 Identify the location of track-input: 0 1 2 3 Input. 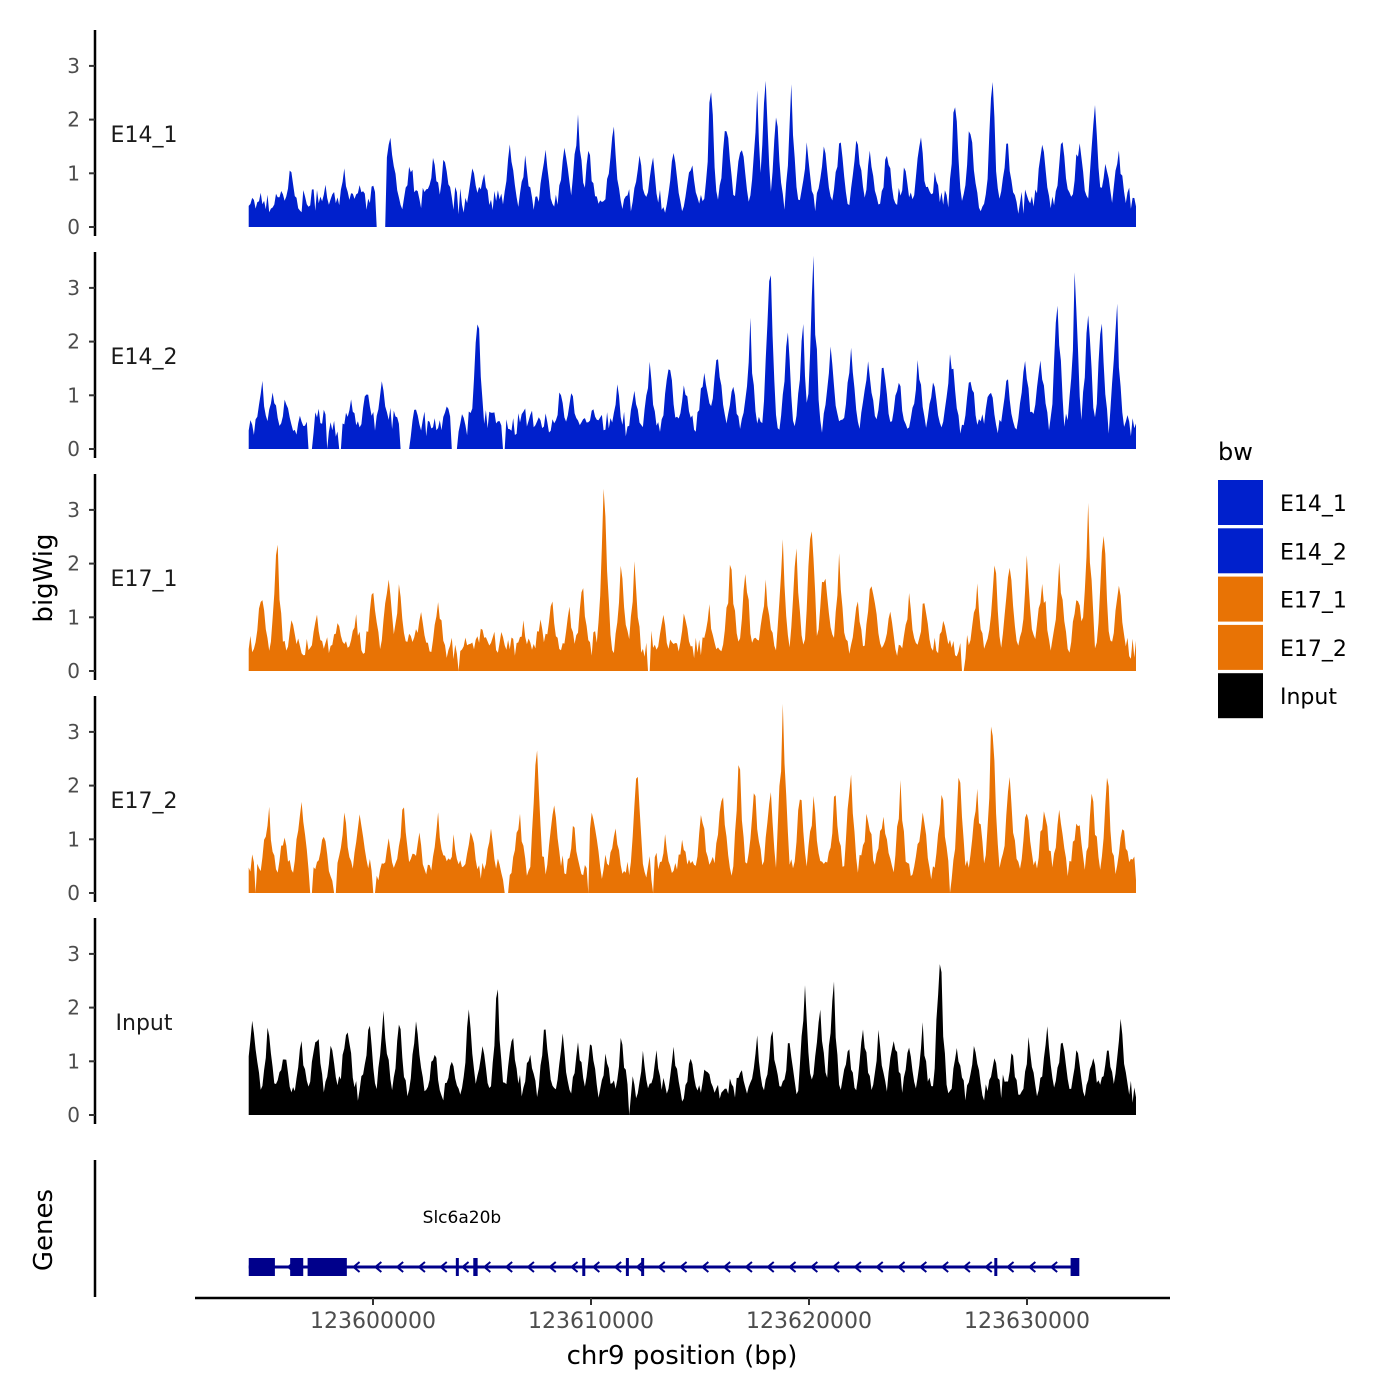
(601, 1022).